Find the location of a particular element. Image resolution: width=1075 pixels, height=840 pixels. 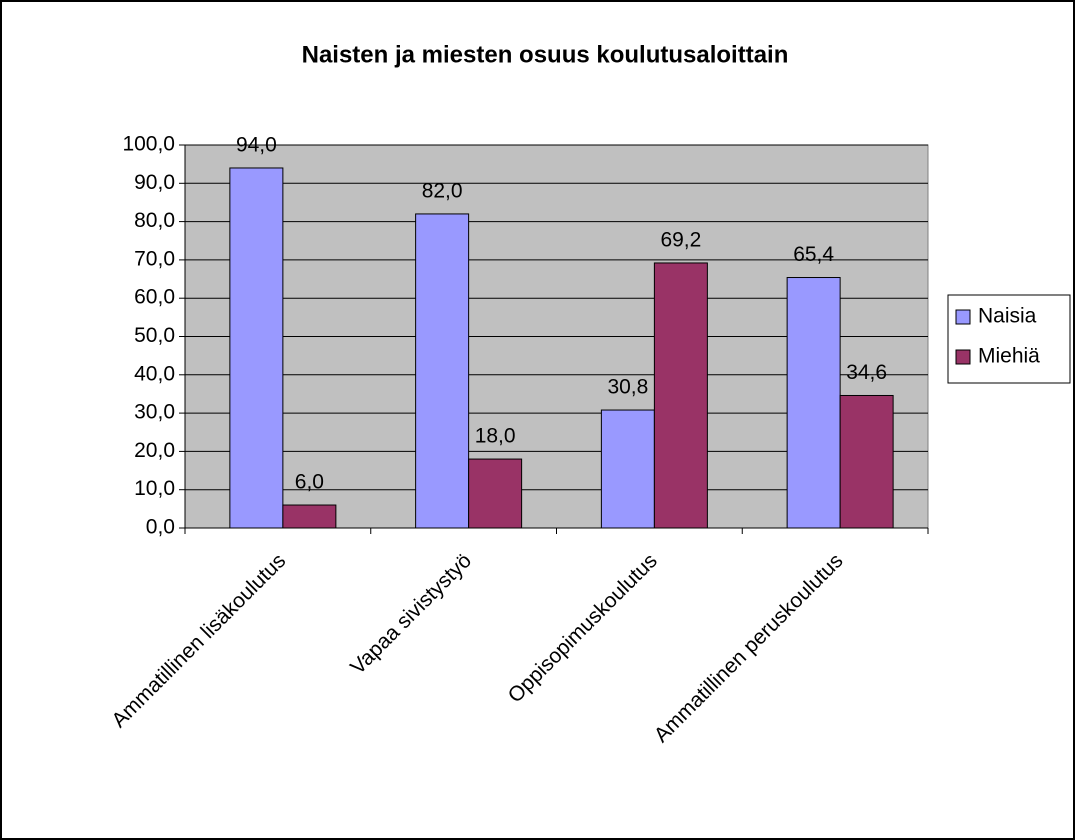

data-label: 69,2 is located at coordinates (680, 240).